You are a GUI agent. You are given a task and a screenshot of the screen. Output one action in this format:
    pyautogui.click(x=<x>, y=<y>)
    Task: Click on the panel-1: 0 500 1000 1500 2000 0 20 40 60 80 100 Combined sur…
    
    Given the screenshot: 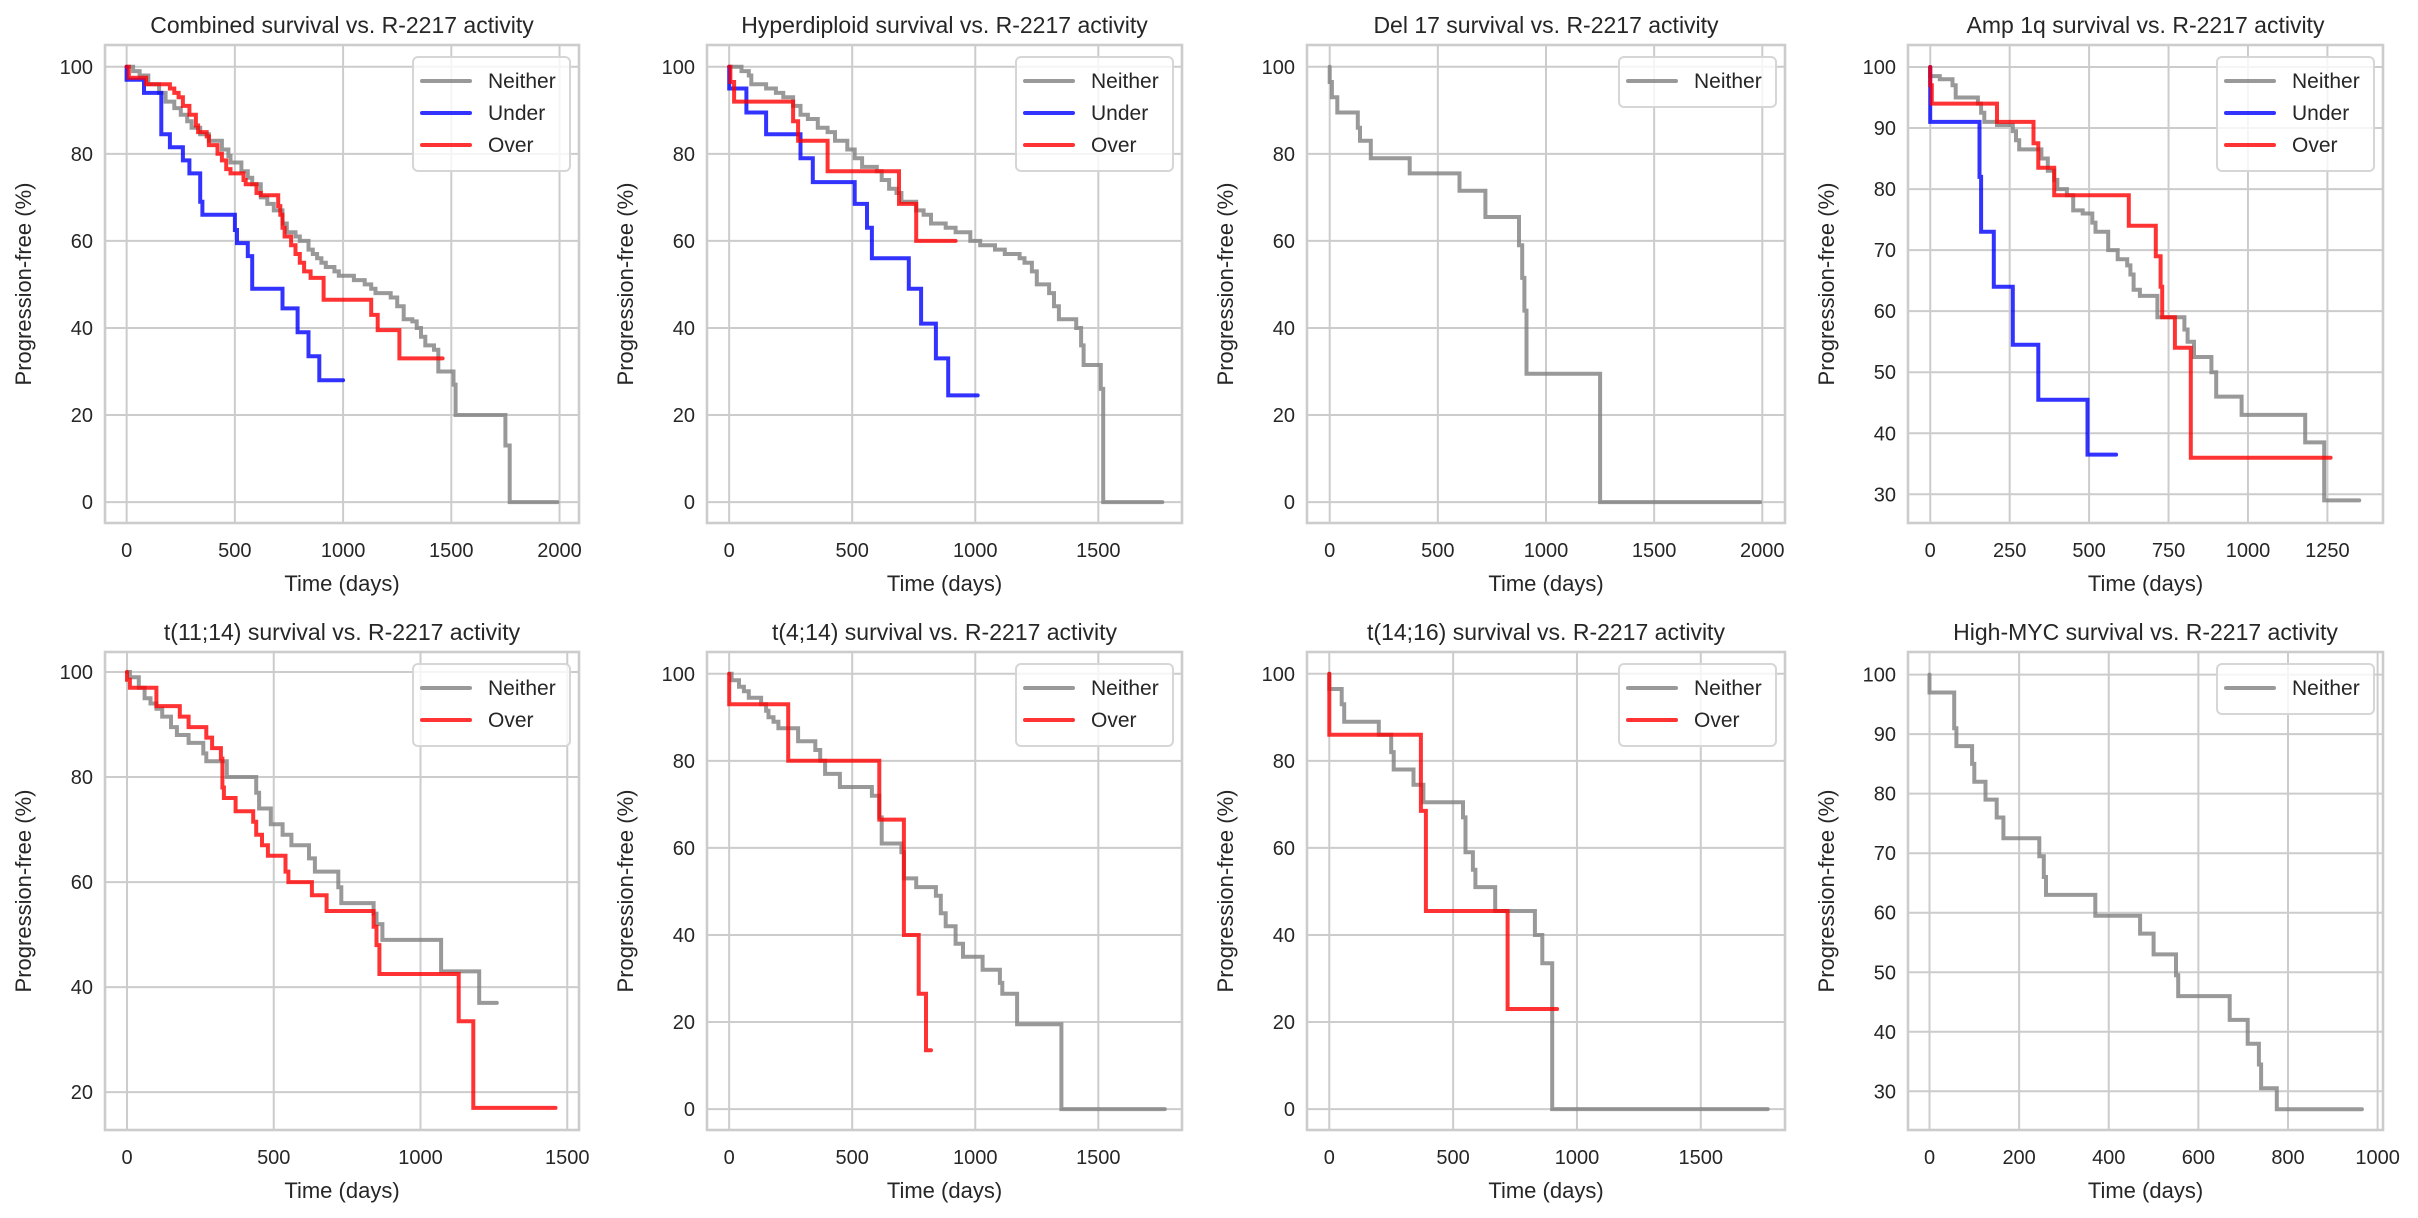 What is the action you would take?
    pyautogui.click(x=296, y=304)
    